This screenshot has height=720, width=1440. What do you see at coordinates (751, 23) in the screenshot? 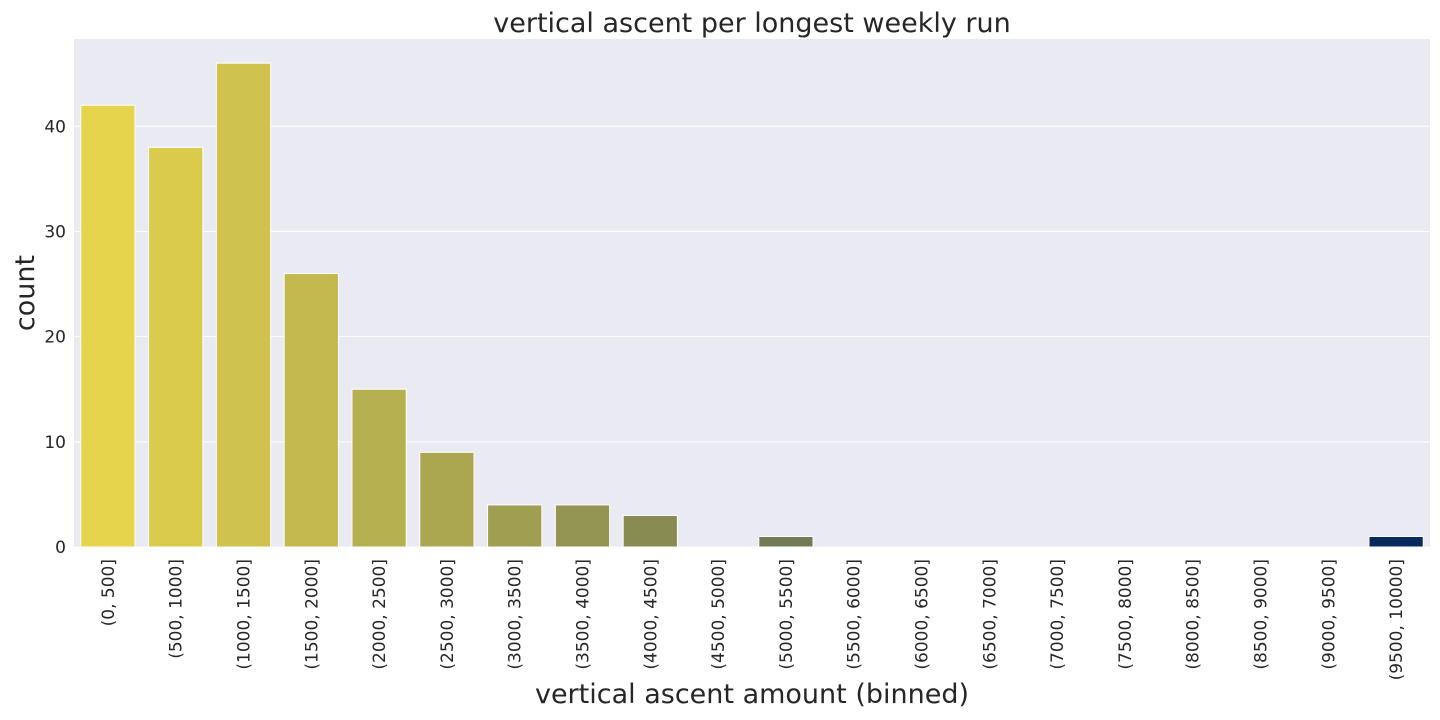
I see `chart-title: vertical ascent per longest weekly run` at bounding box center [751, 23].